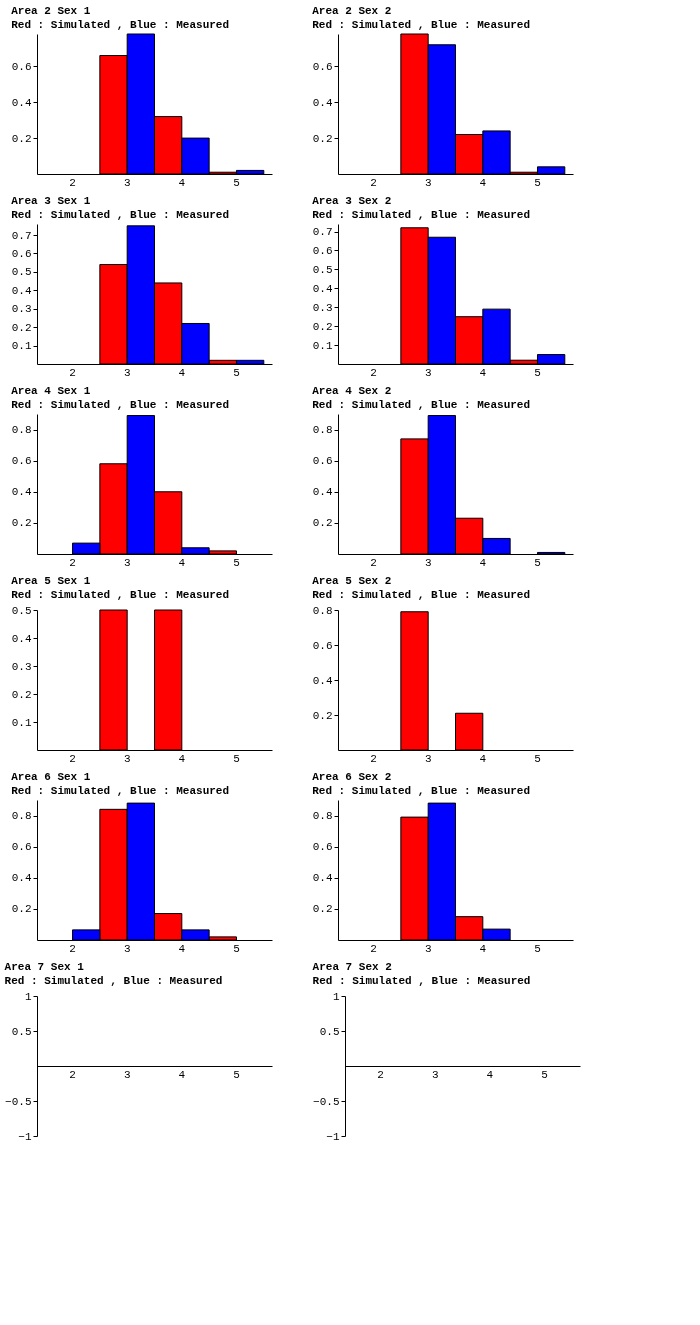 This screenshot has height=1325, width=700. What do you see at coordinates (352, 201) in the screenshot?
I see `chart-title: Area 3 Sex 2` at bounding box center [352, 201].